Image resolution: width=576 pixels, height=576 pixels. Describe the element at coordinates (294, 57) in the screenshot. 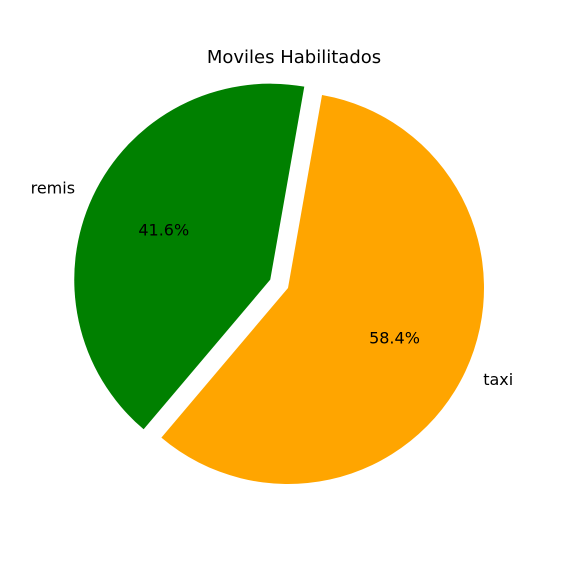

I see `chart-title: Moviles Habilitados` at that location.